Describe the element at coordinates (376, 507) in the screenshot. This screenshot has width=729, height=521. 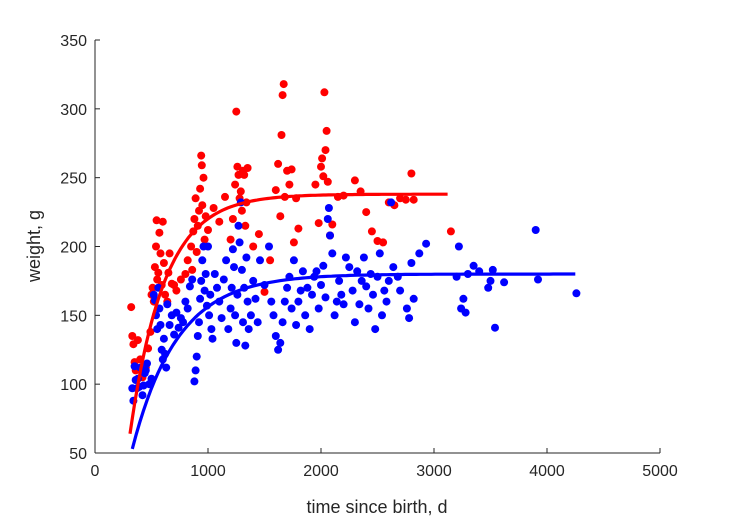
I see `x-axis-label: time since birth, d` at that location.